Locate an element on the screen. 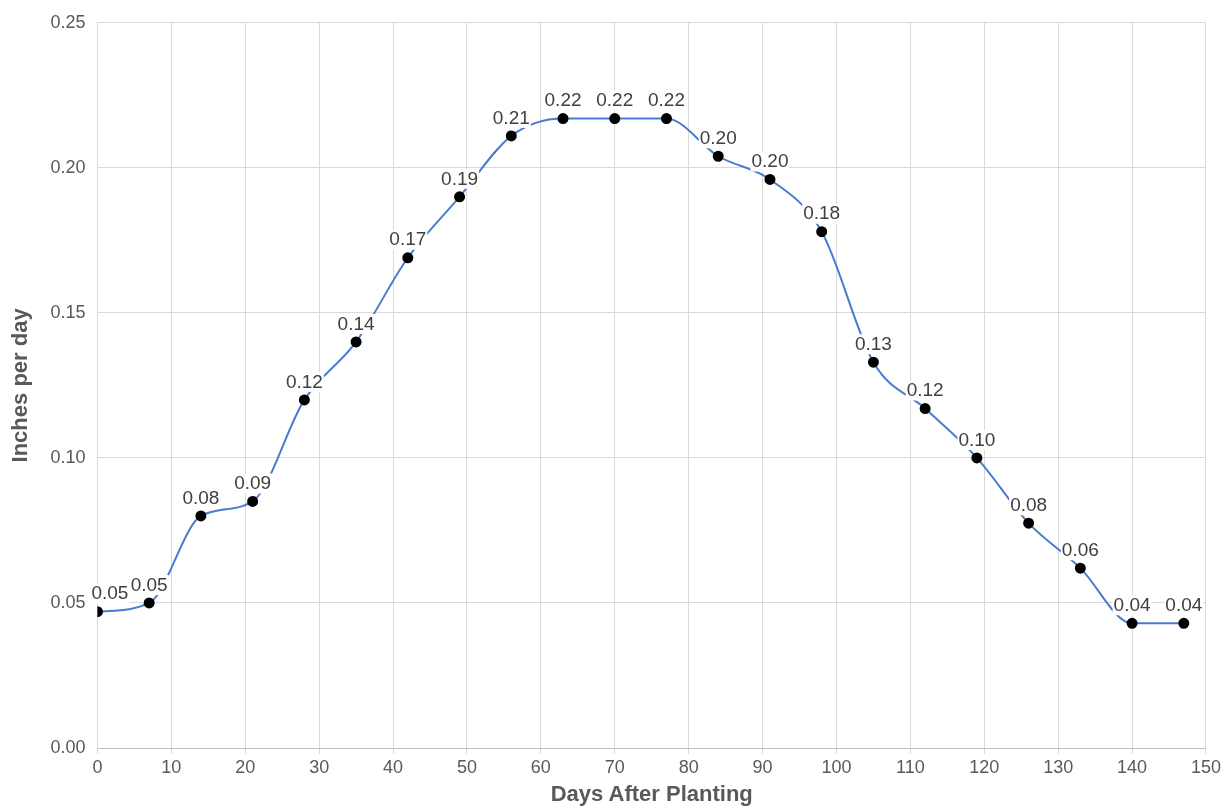  x-tick-label: 130 is located at coordinates (1058, 766).